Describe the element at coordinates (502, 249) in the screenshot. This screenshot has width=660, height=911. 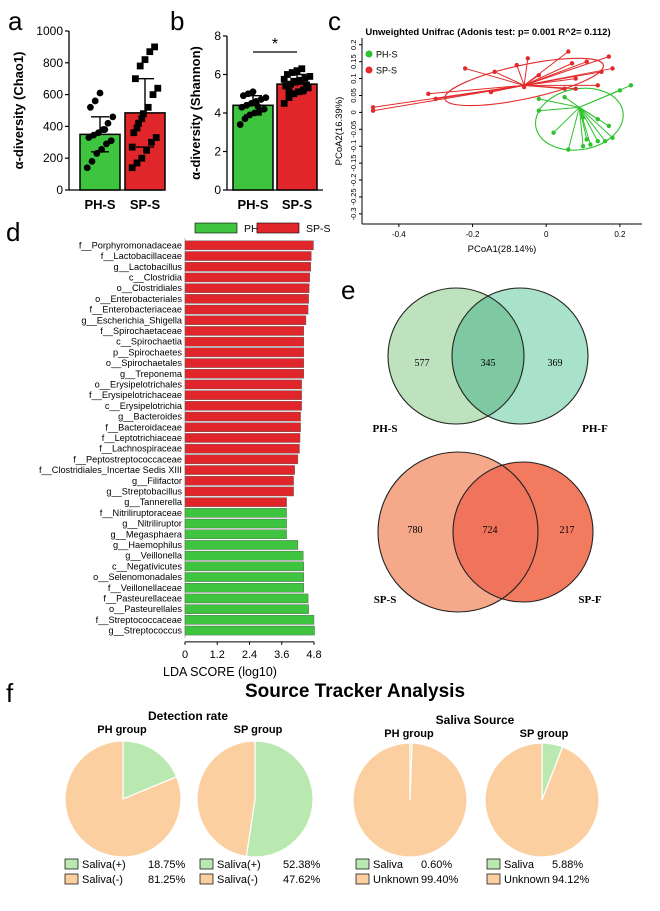
I see `x-axis-label: PCoA1(28.14%)` at that location.